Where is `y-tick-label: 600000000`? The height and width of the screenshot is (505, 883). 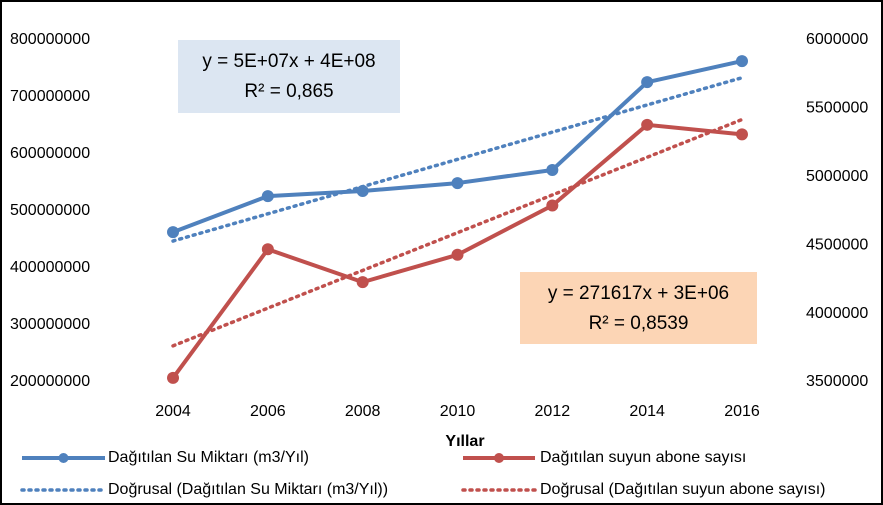
y-tick-label: 600000000 is located at coordinates (50, 153).